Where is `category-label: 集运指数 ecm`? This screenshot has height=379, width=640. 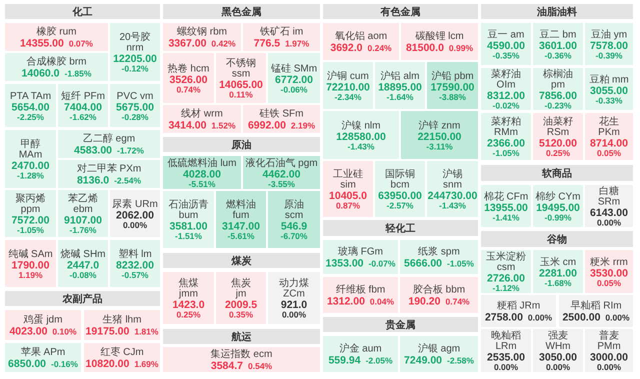
category-label: 集运指数 ecm is located at coordinates (241, 354).